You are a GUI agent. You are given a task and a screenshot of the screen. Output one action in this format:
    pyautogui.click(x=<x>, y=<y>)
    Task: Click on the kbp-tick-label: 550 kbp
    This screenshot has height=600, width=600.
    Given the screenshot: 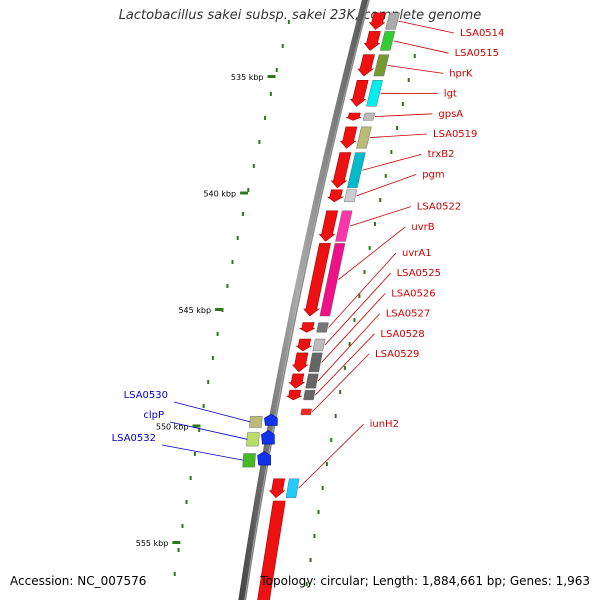 What is the action you would take?
    pyautogui.click(x=172, y=427)
    